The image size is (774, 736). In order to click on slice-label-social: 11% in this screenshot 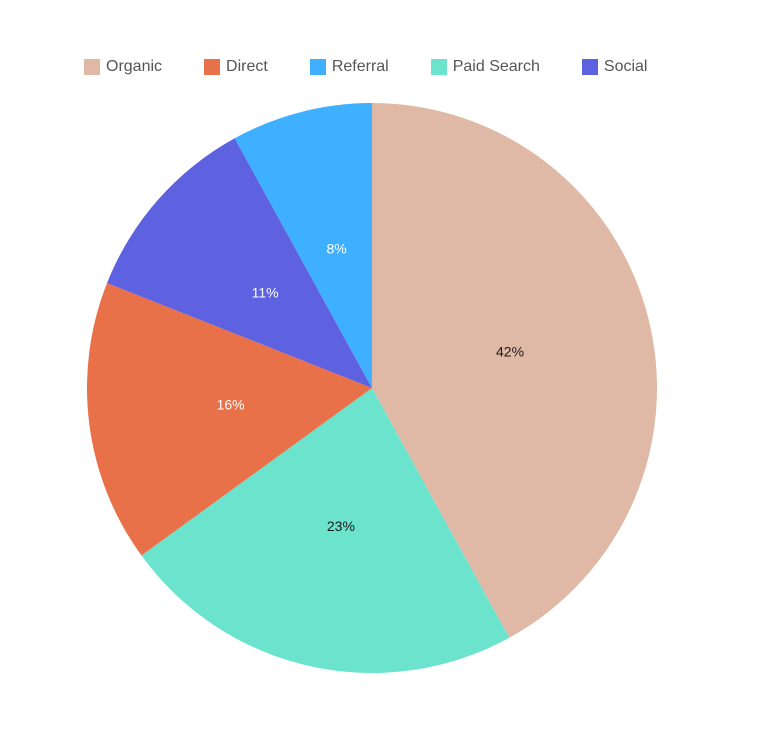, I will do `click(265, 292)`.